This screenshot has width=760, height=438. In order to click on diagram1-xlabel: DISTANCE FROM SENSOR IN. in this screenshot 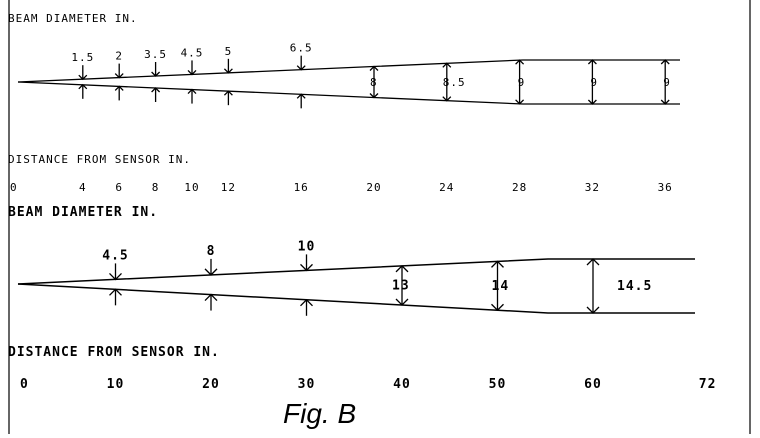, I will do `click(99, 159)`.